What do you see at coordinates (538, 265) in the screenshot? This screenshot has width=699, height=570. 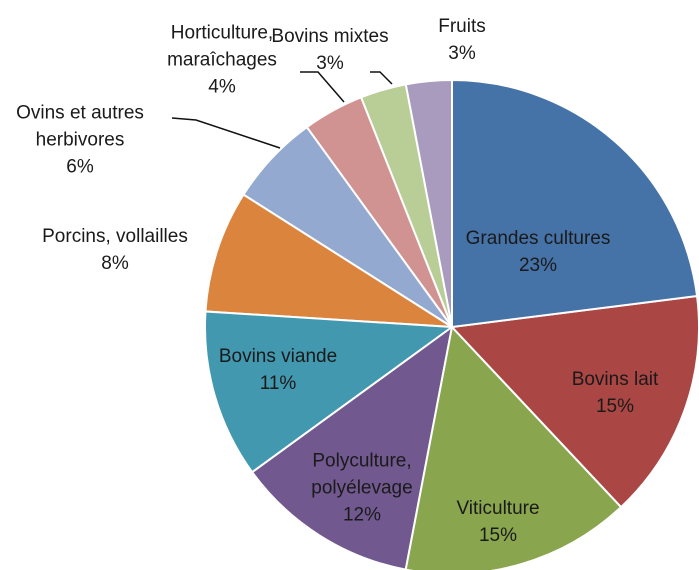 I see `value-label: 23%` at bounding box center [538, 265].